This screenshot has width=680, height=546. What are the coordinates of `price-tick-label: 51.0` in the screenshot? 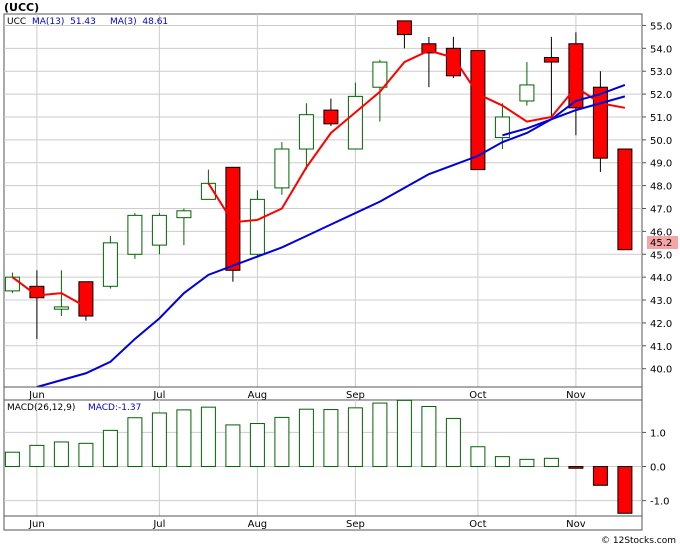 It's located at (661, 118).